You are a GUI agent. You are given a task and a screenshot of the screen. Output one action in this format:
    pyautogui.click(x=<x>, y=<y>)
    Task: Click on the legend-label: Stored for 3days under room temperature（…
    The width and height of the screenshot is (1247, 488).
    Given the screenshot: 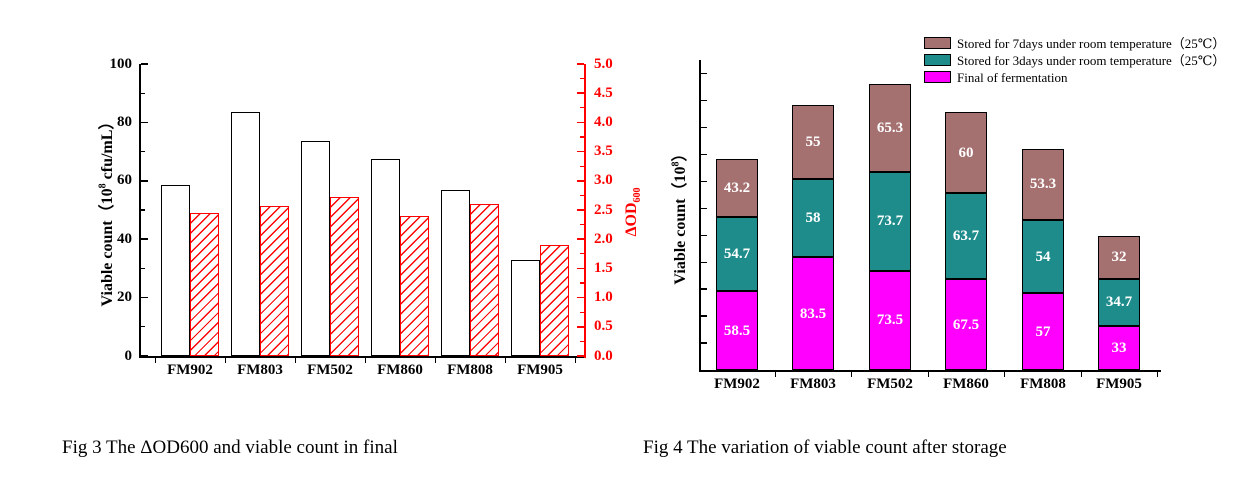 What is the action you would take?
    pyautogui.click(x=1091, y=60)
    